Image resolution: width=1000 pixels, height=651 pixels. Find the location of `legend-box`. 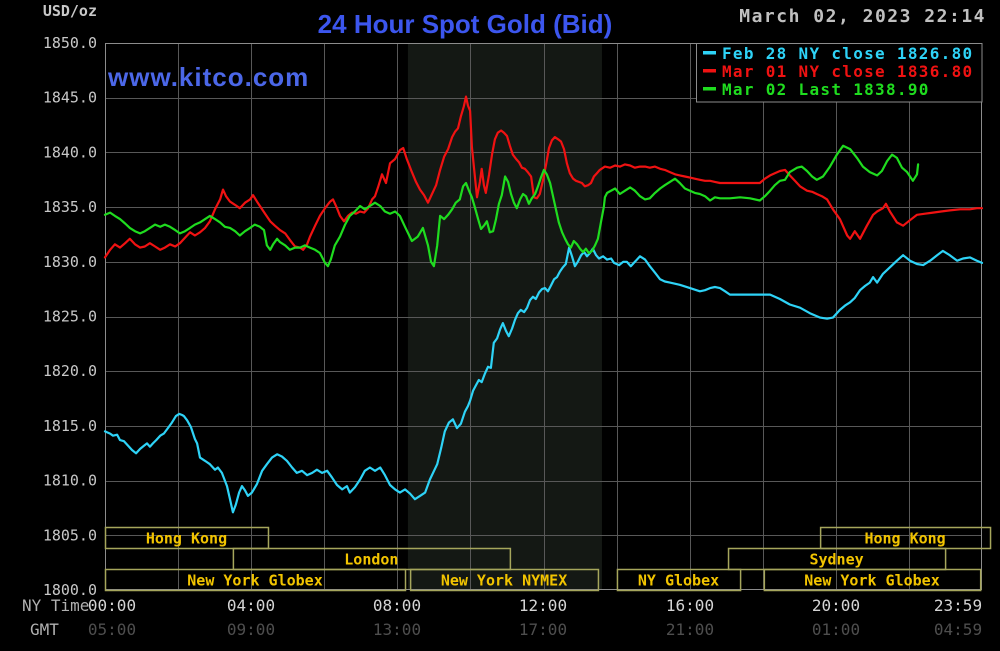

legend-box is located at coordinates (839, 73).